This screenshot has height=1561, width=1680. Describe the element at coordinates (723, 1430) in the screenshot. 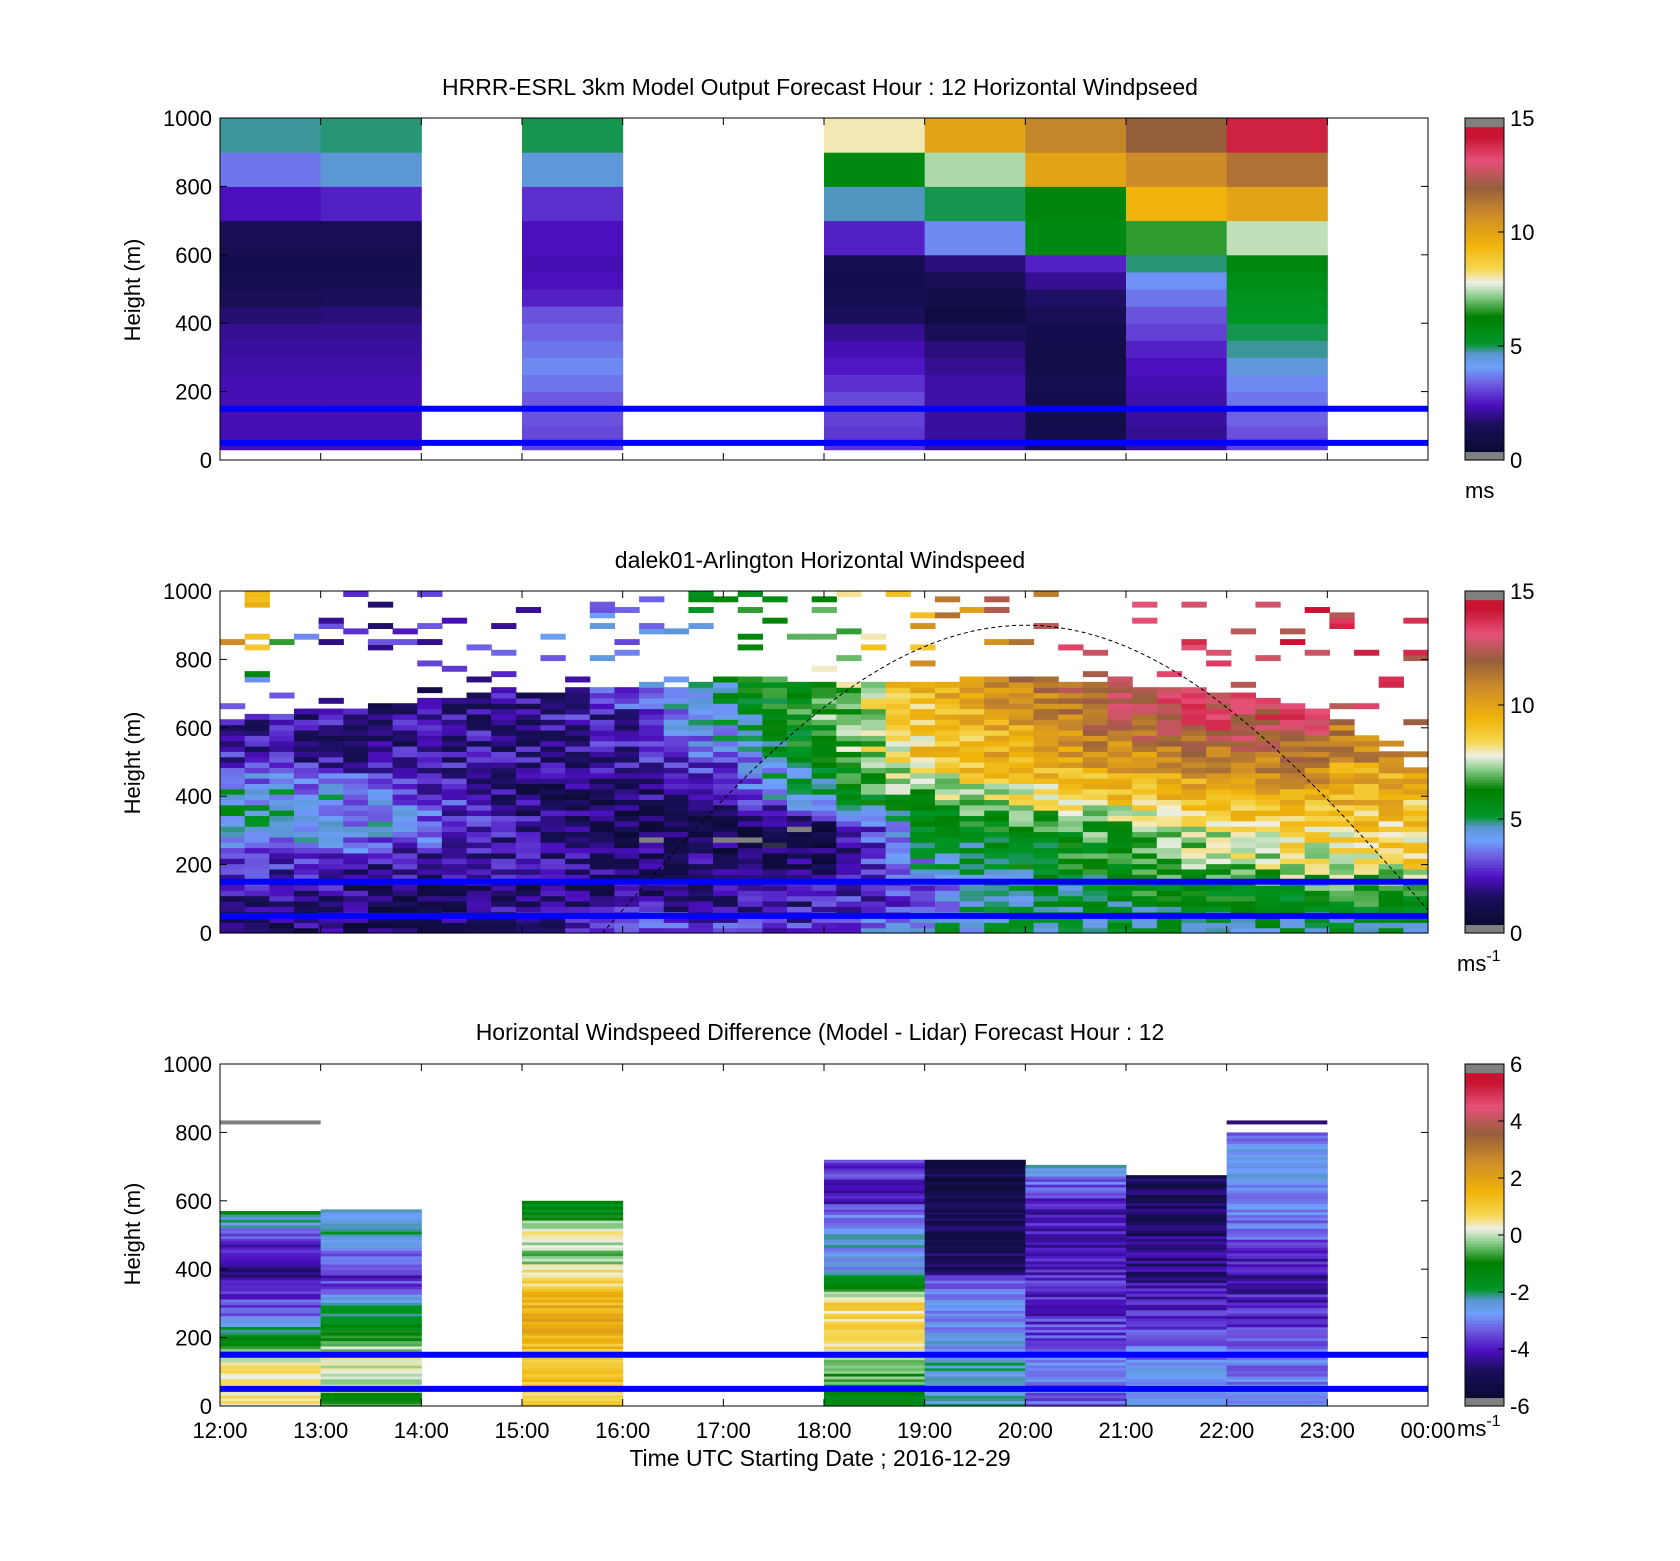

I see `x-tick-label: 17:00` at that location.